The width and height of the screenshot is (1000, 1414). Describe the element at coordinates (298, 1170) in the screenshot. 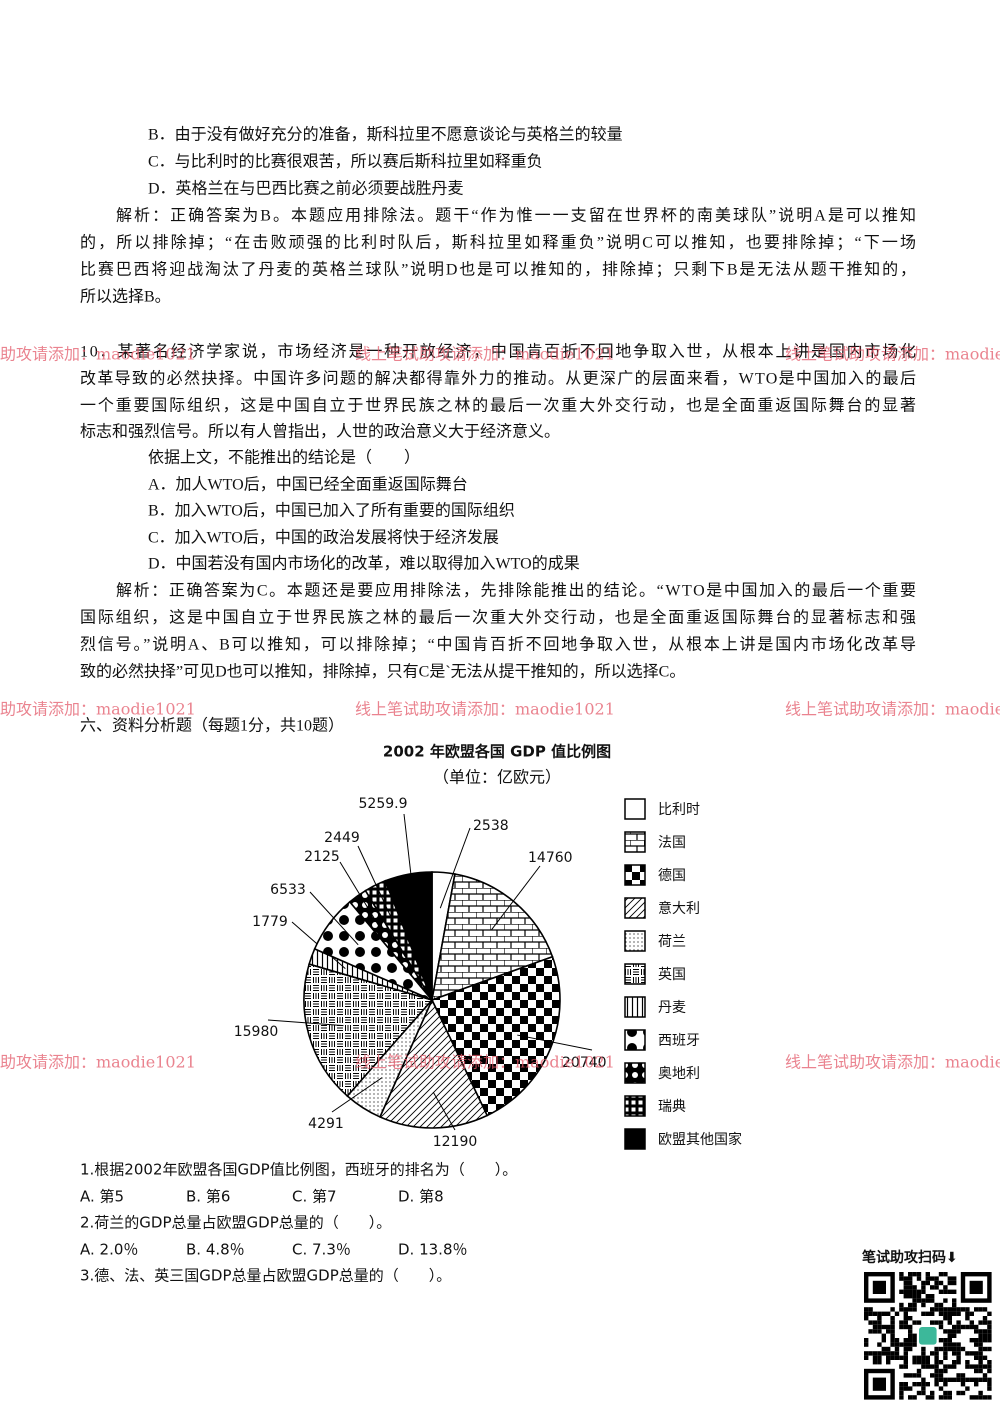

I see `question-stem: 1.根据2002年欧盟各国GDP值比例图，西班牙的排名为（ ）。` at that location.